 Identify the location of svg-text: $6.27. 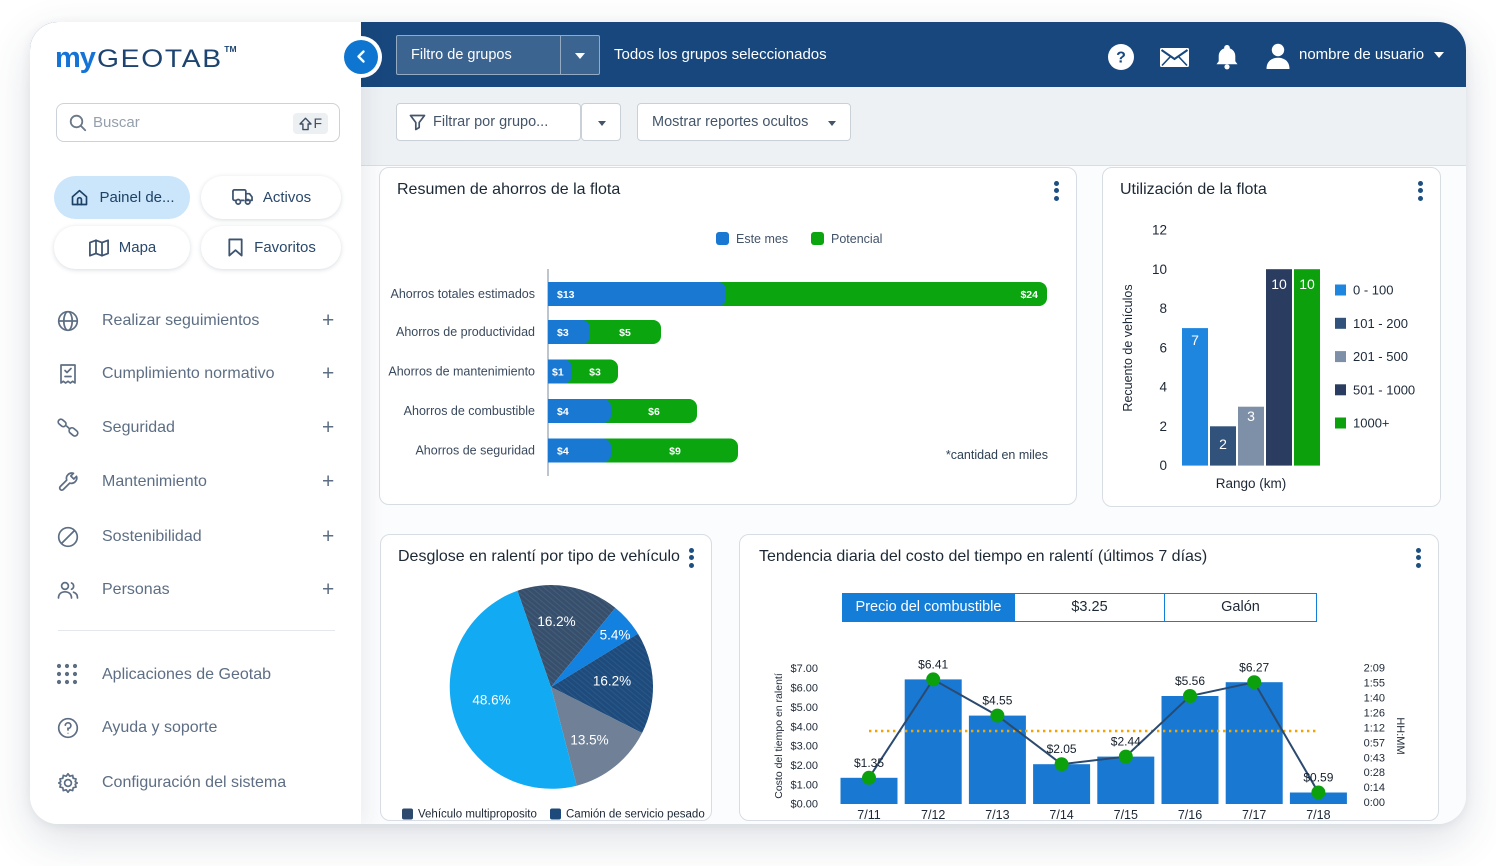
(1254, 668).